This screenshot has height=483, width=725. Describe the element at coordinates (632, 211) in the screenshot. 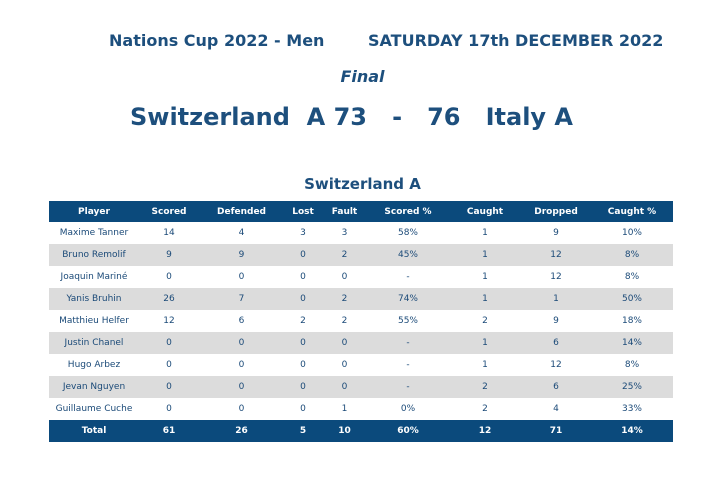

I see `column-header: Caught %` at that location.